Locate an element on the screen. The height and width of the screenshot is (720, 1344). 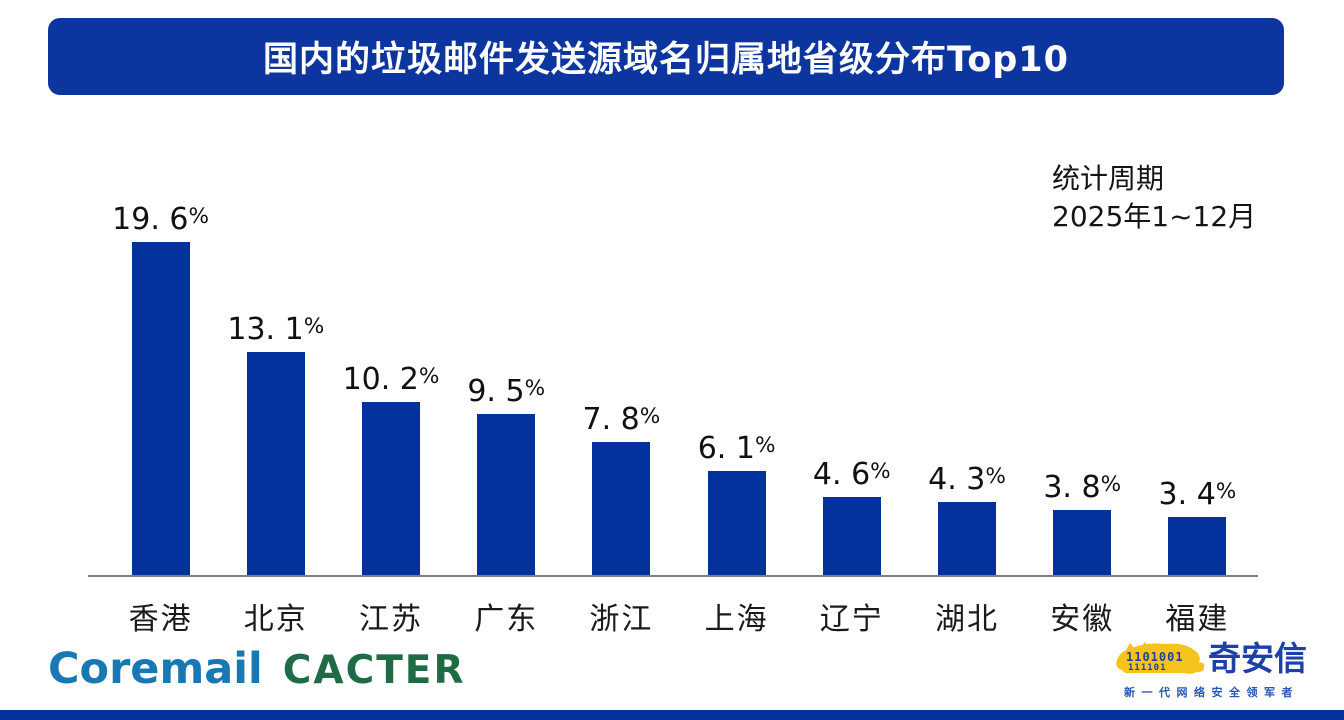
category-label: 安徽 is located at coordinates (1082, 619).